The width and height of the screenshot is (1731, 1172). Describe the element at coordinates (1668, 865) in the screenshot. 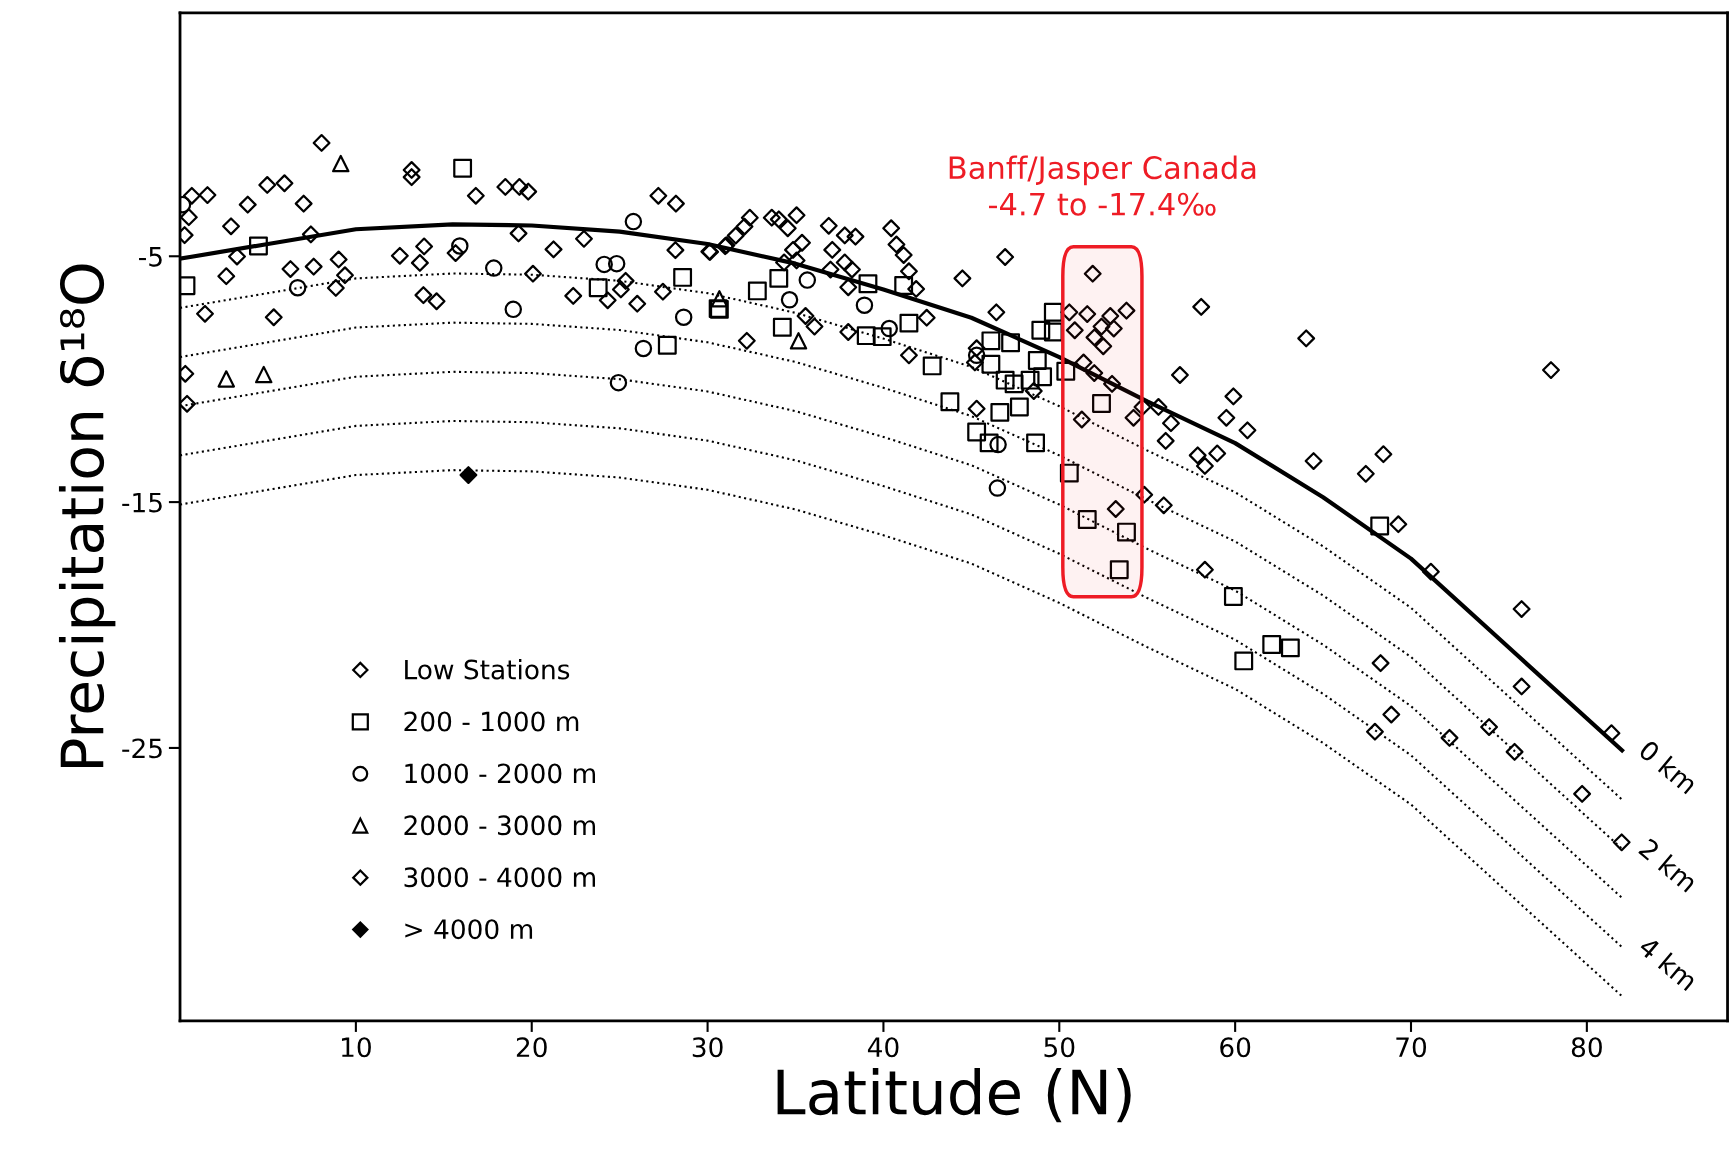

I see `text: 2 km` at that location.